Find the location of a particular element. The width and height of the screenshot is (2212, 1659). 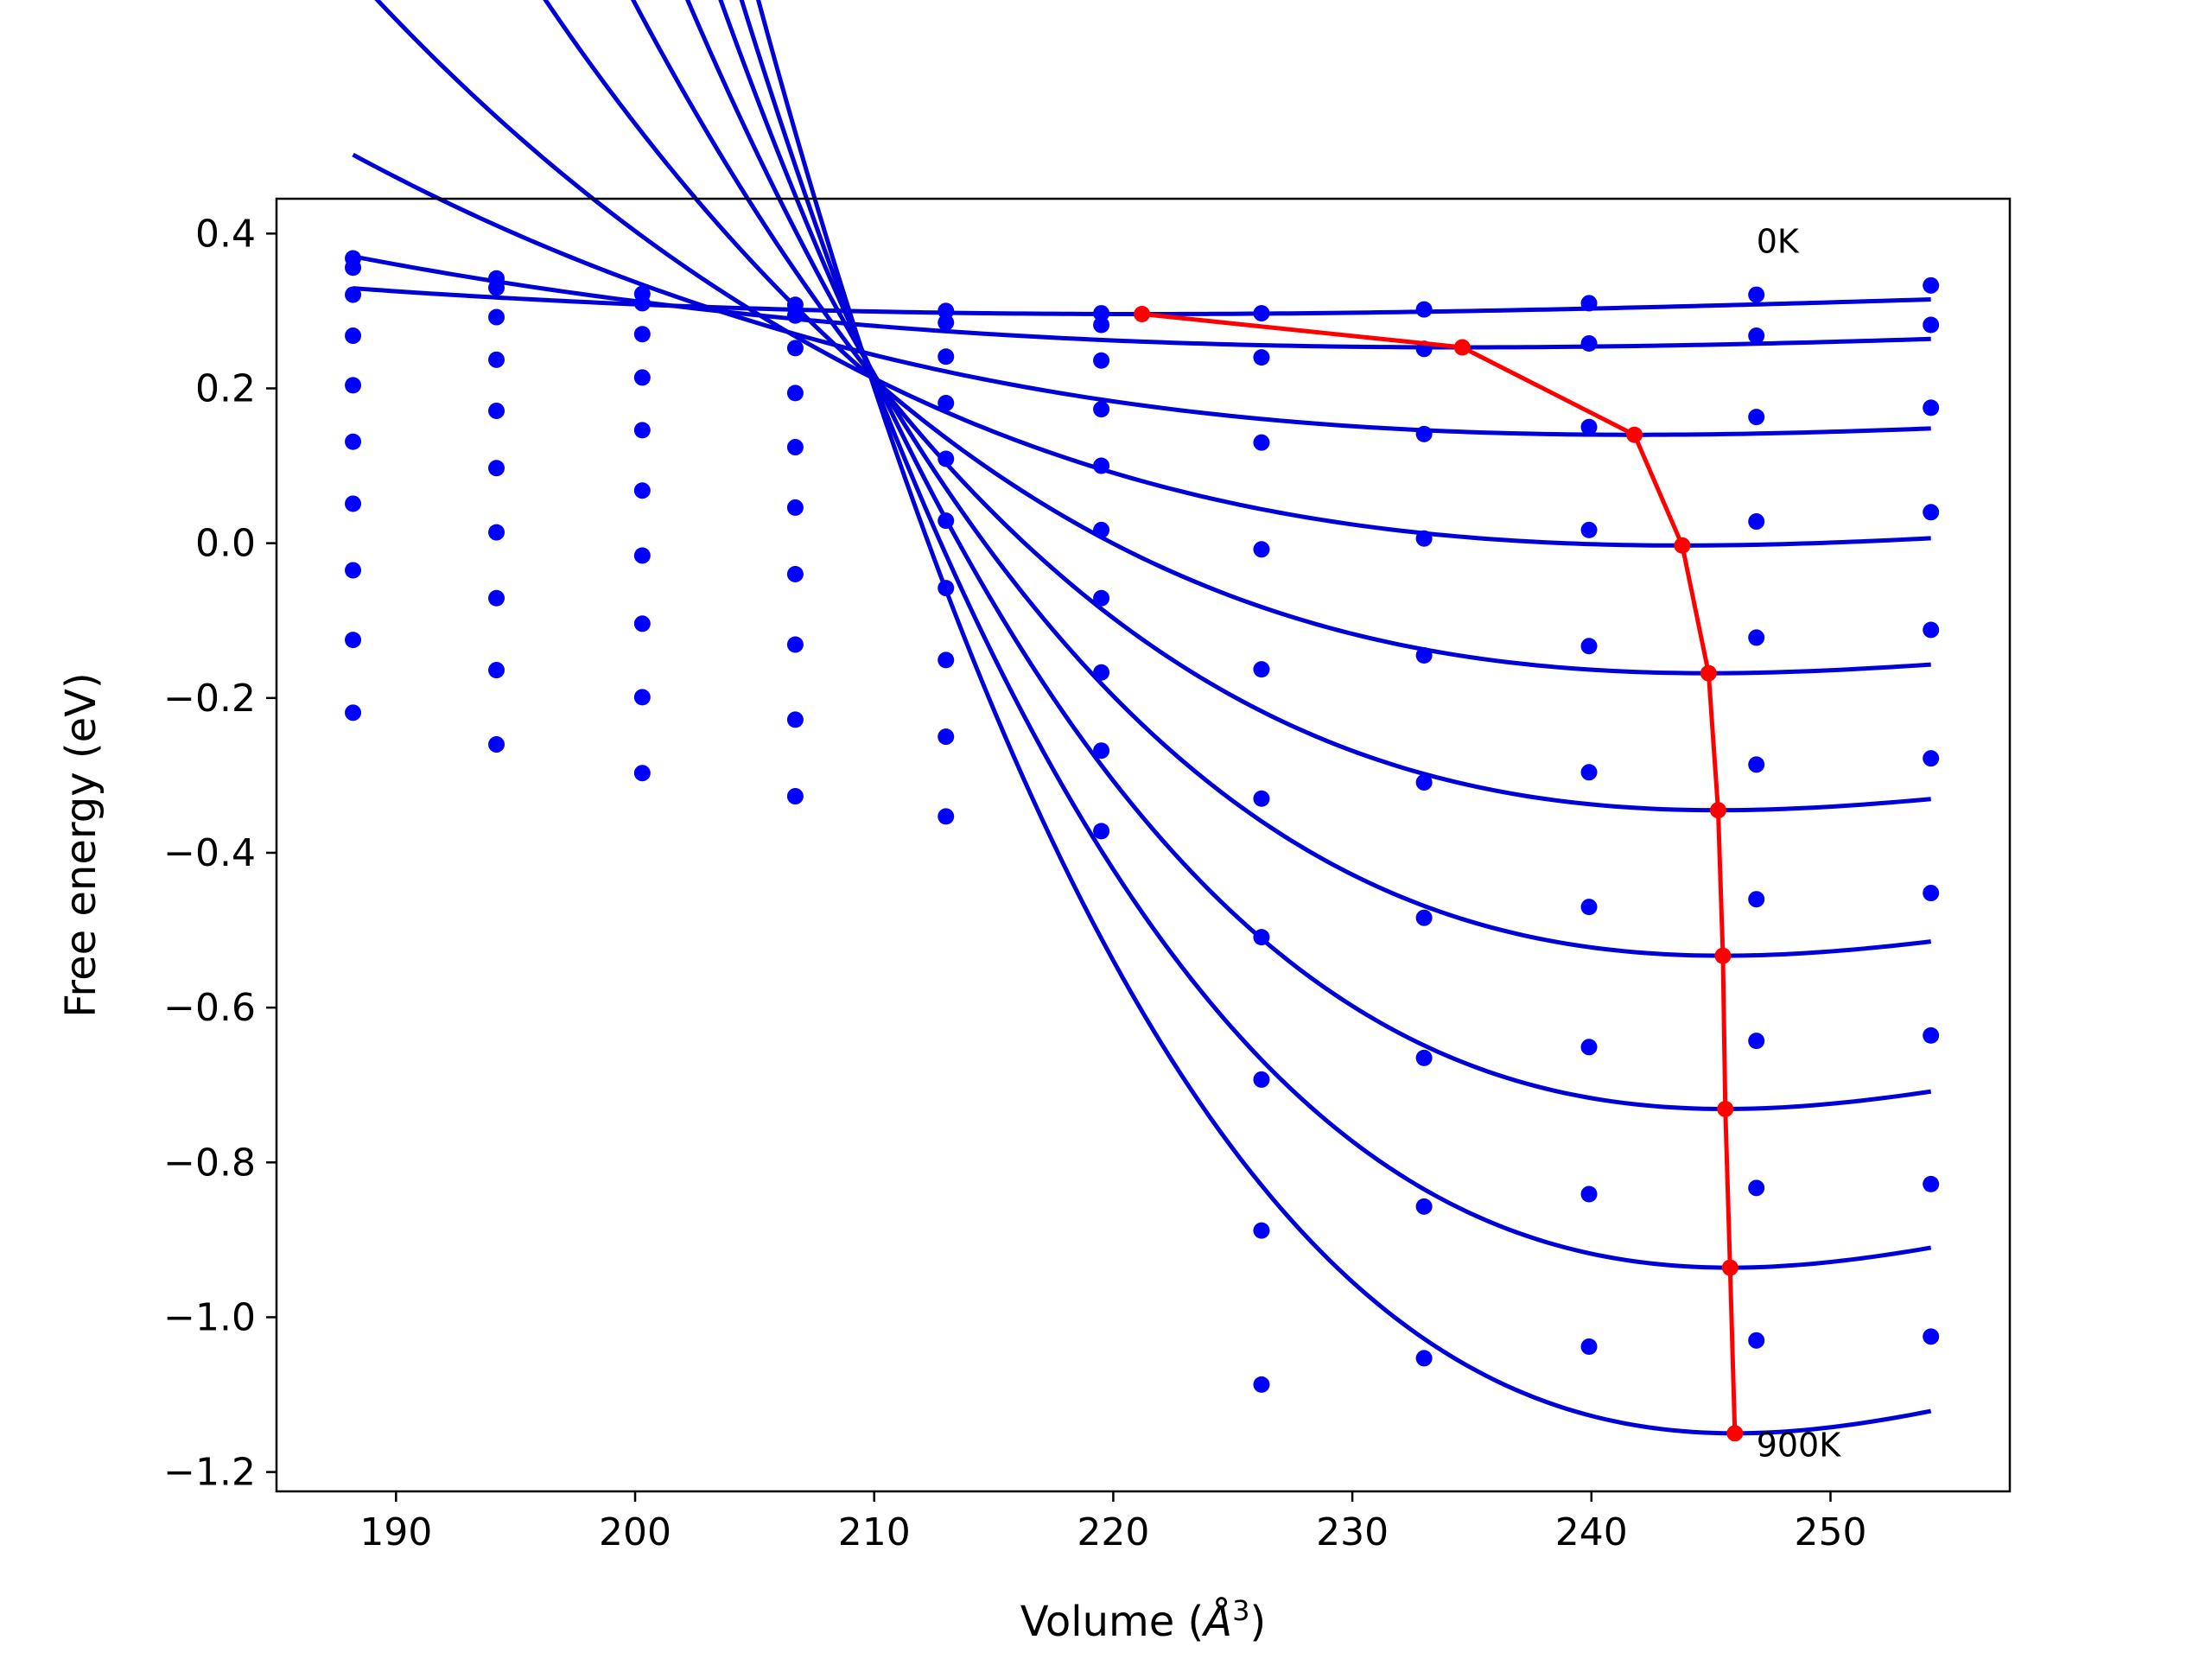

x-axis-ticks: 190 200 210 220 230 240 250 is located at coordinates (1112, 1522).